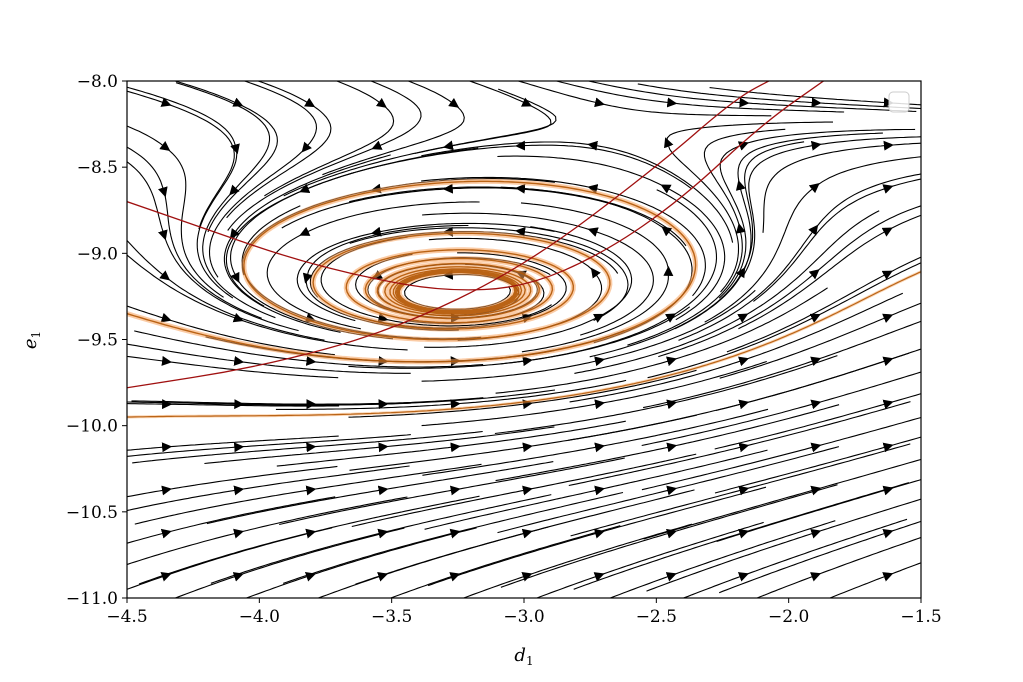 The image size is (1023, 682). Describe the element at coordinates (97, 168) in the screenshot. I see `y-tick-label: −8.5` at that location.